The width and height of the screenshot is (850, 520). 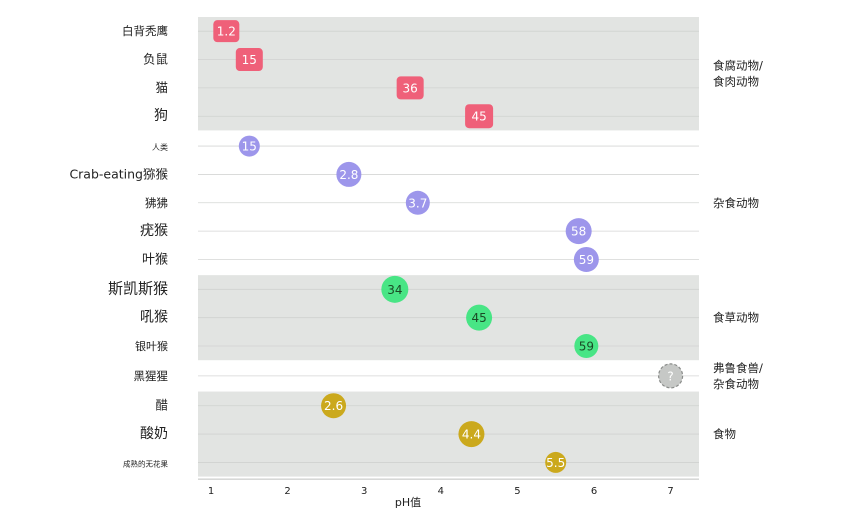 I want to click on row-label: 吼猴, so click(x=154, y=318).